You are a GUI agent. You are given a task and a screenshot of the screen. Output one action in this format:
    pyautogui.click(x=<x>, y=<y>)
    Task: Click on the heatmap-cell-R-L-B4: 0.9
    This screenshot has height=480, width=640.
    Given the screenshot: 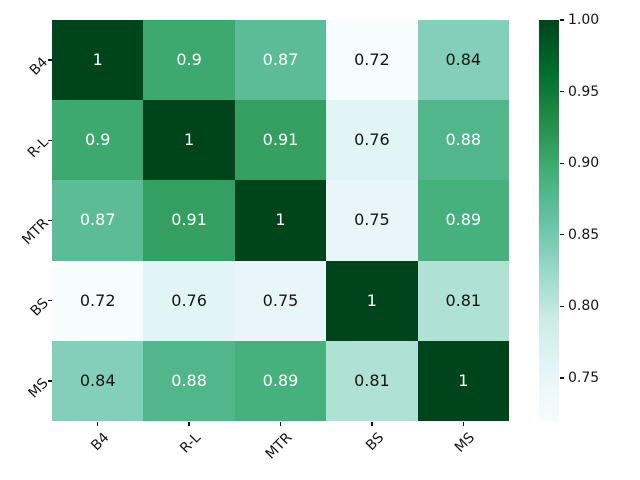 What is the action you would take?
    pyautogui.click(x=98, y=140)
    